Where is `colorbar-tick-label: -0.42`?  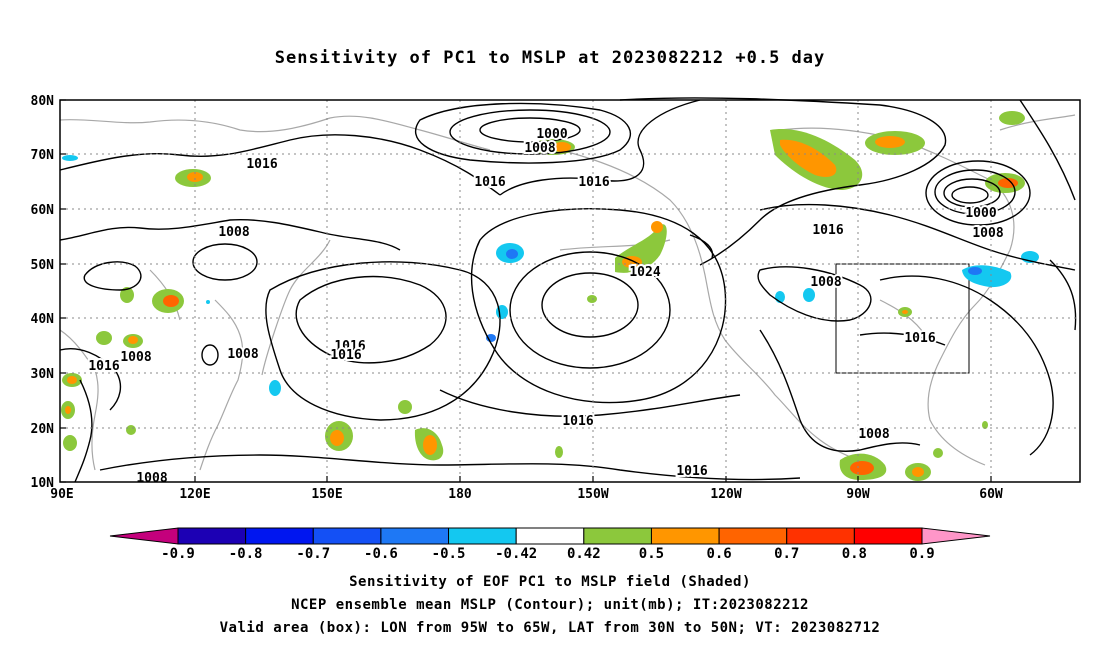 colorbar-tick-label: -0.42 is located at coordinates (516, 554).